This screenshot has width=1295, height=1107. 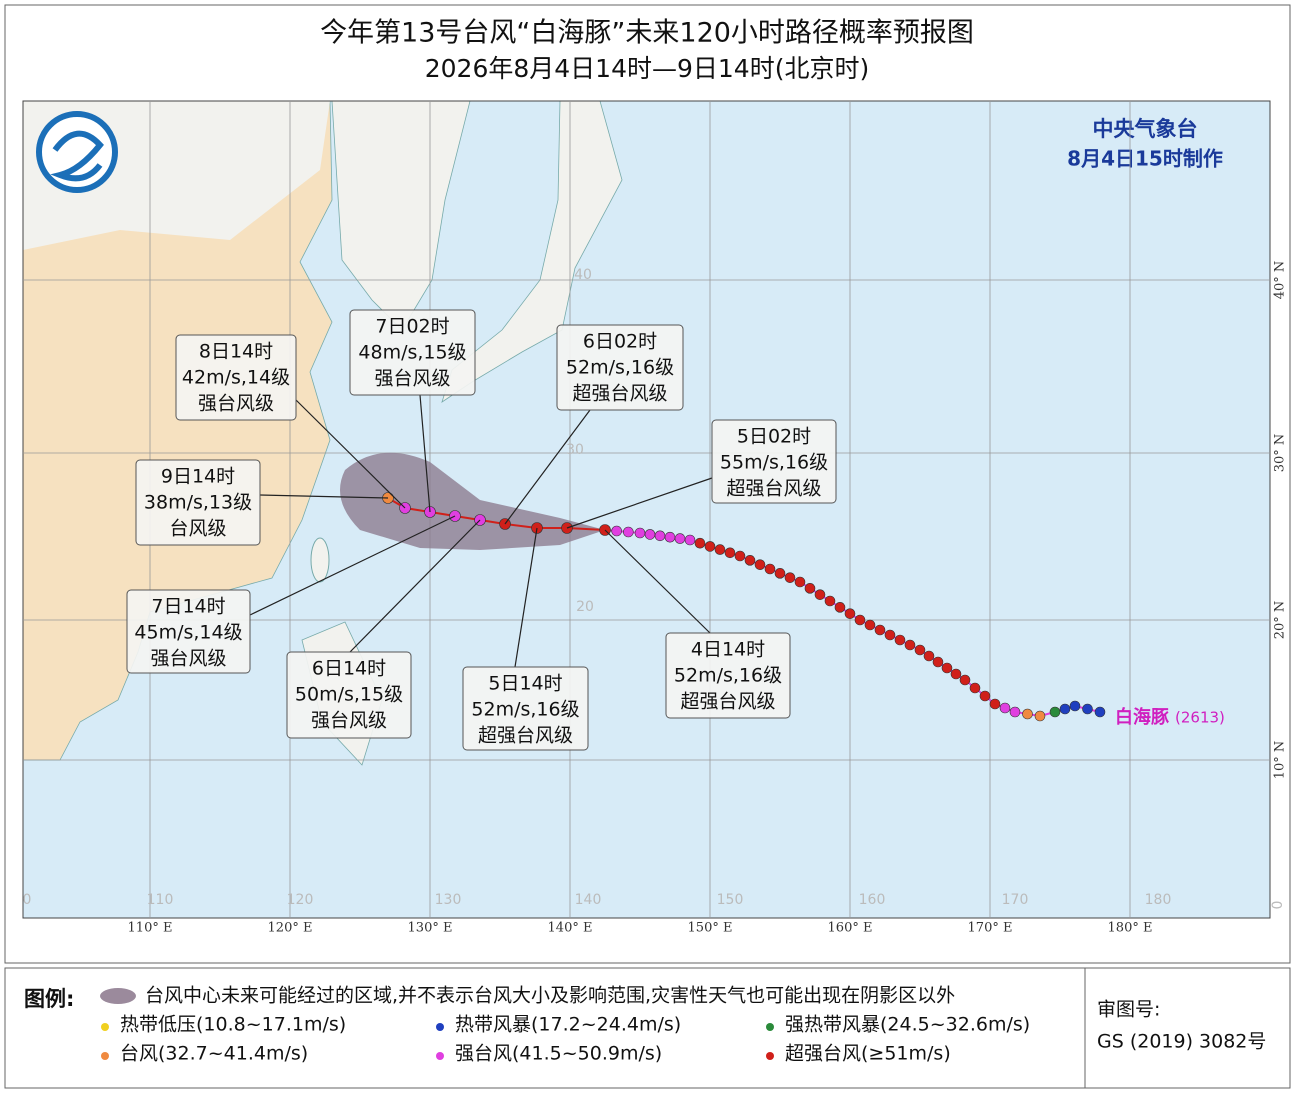 What do you see at coordinates (198, 477) in the screenshot?
I see `forecast-time: 9日14时` at bounding box center [198, 477].